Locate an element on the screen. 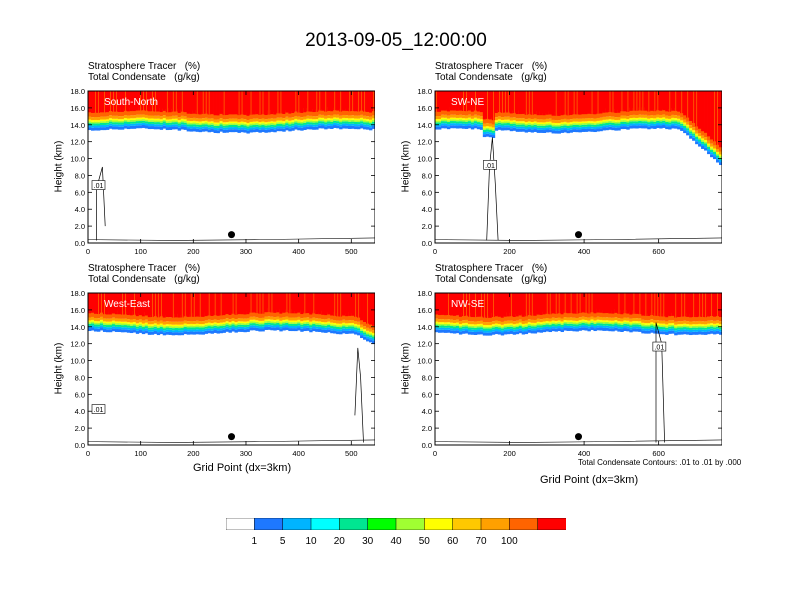 This screenshot has width=792, height=612. colorbar-label: 50 is located at coordinates (424, 541).